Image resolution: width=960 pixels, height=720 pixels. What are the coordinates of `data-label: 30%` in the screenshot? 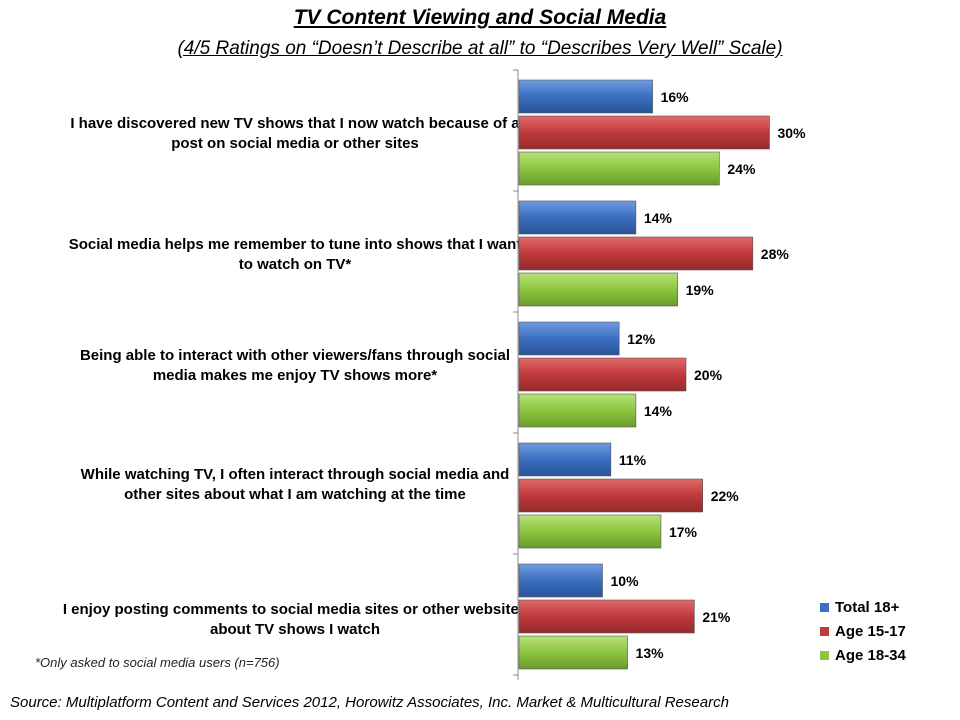 It's located at (792, 133).